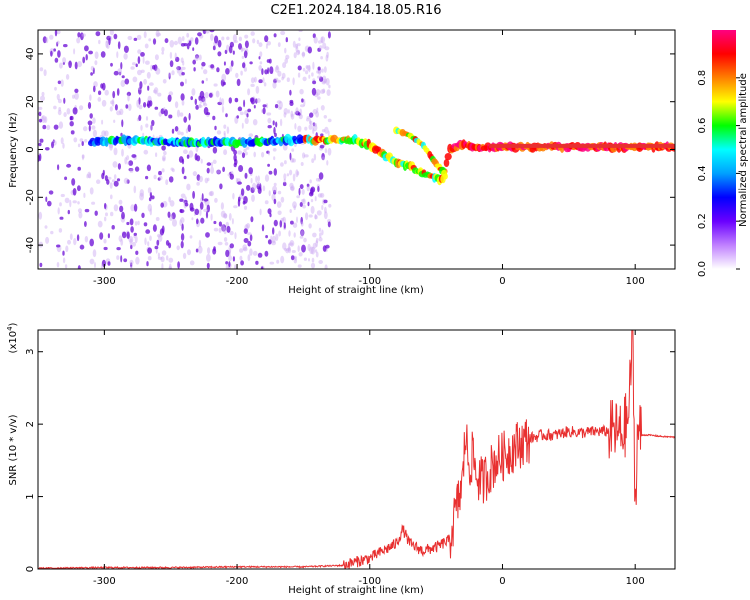 Image resolution: width=750 pixels, height=600 pixels. What do you see at coordinates (369, 581) in the screenshot?
I see `x-tick-label: -100` at bounding box center [369, 581].